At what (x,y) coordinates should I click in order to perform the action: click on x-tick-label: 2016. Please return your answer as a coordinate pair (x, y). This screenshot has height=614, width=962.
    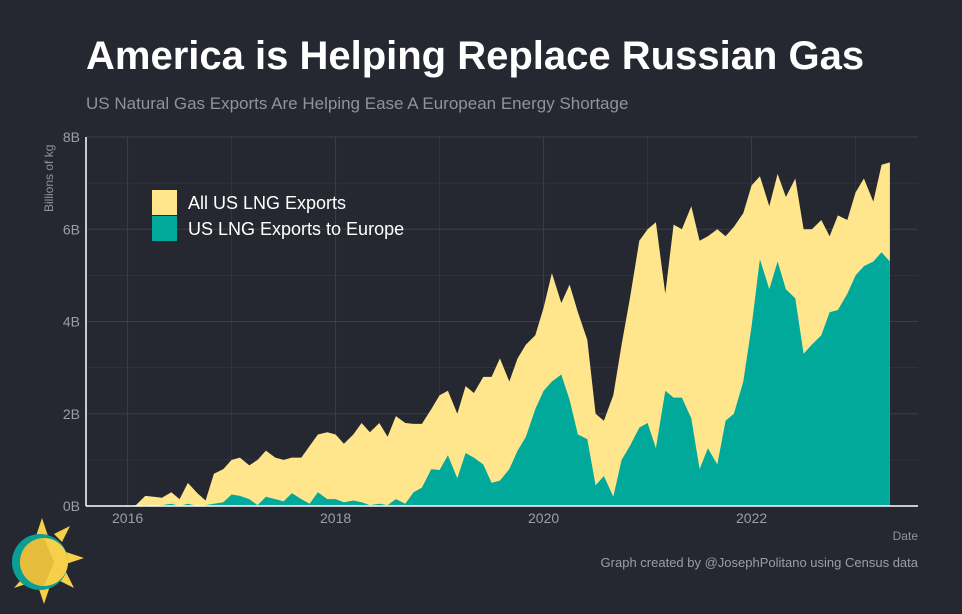
    Looking at the image, I should click on (127, 518).